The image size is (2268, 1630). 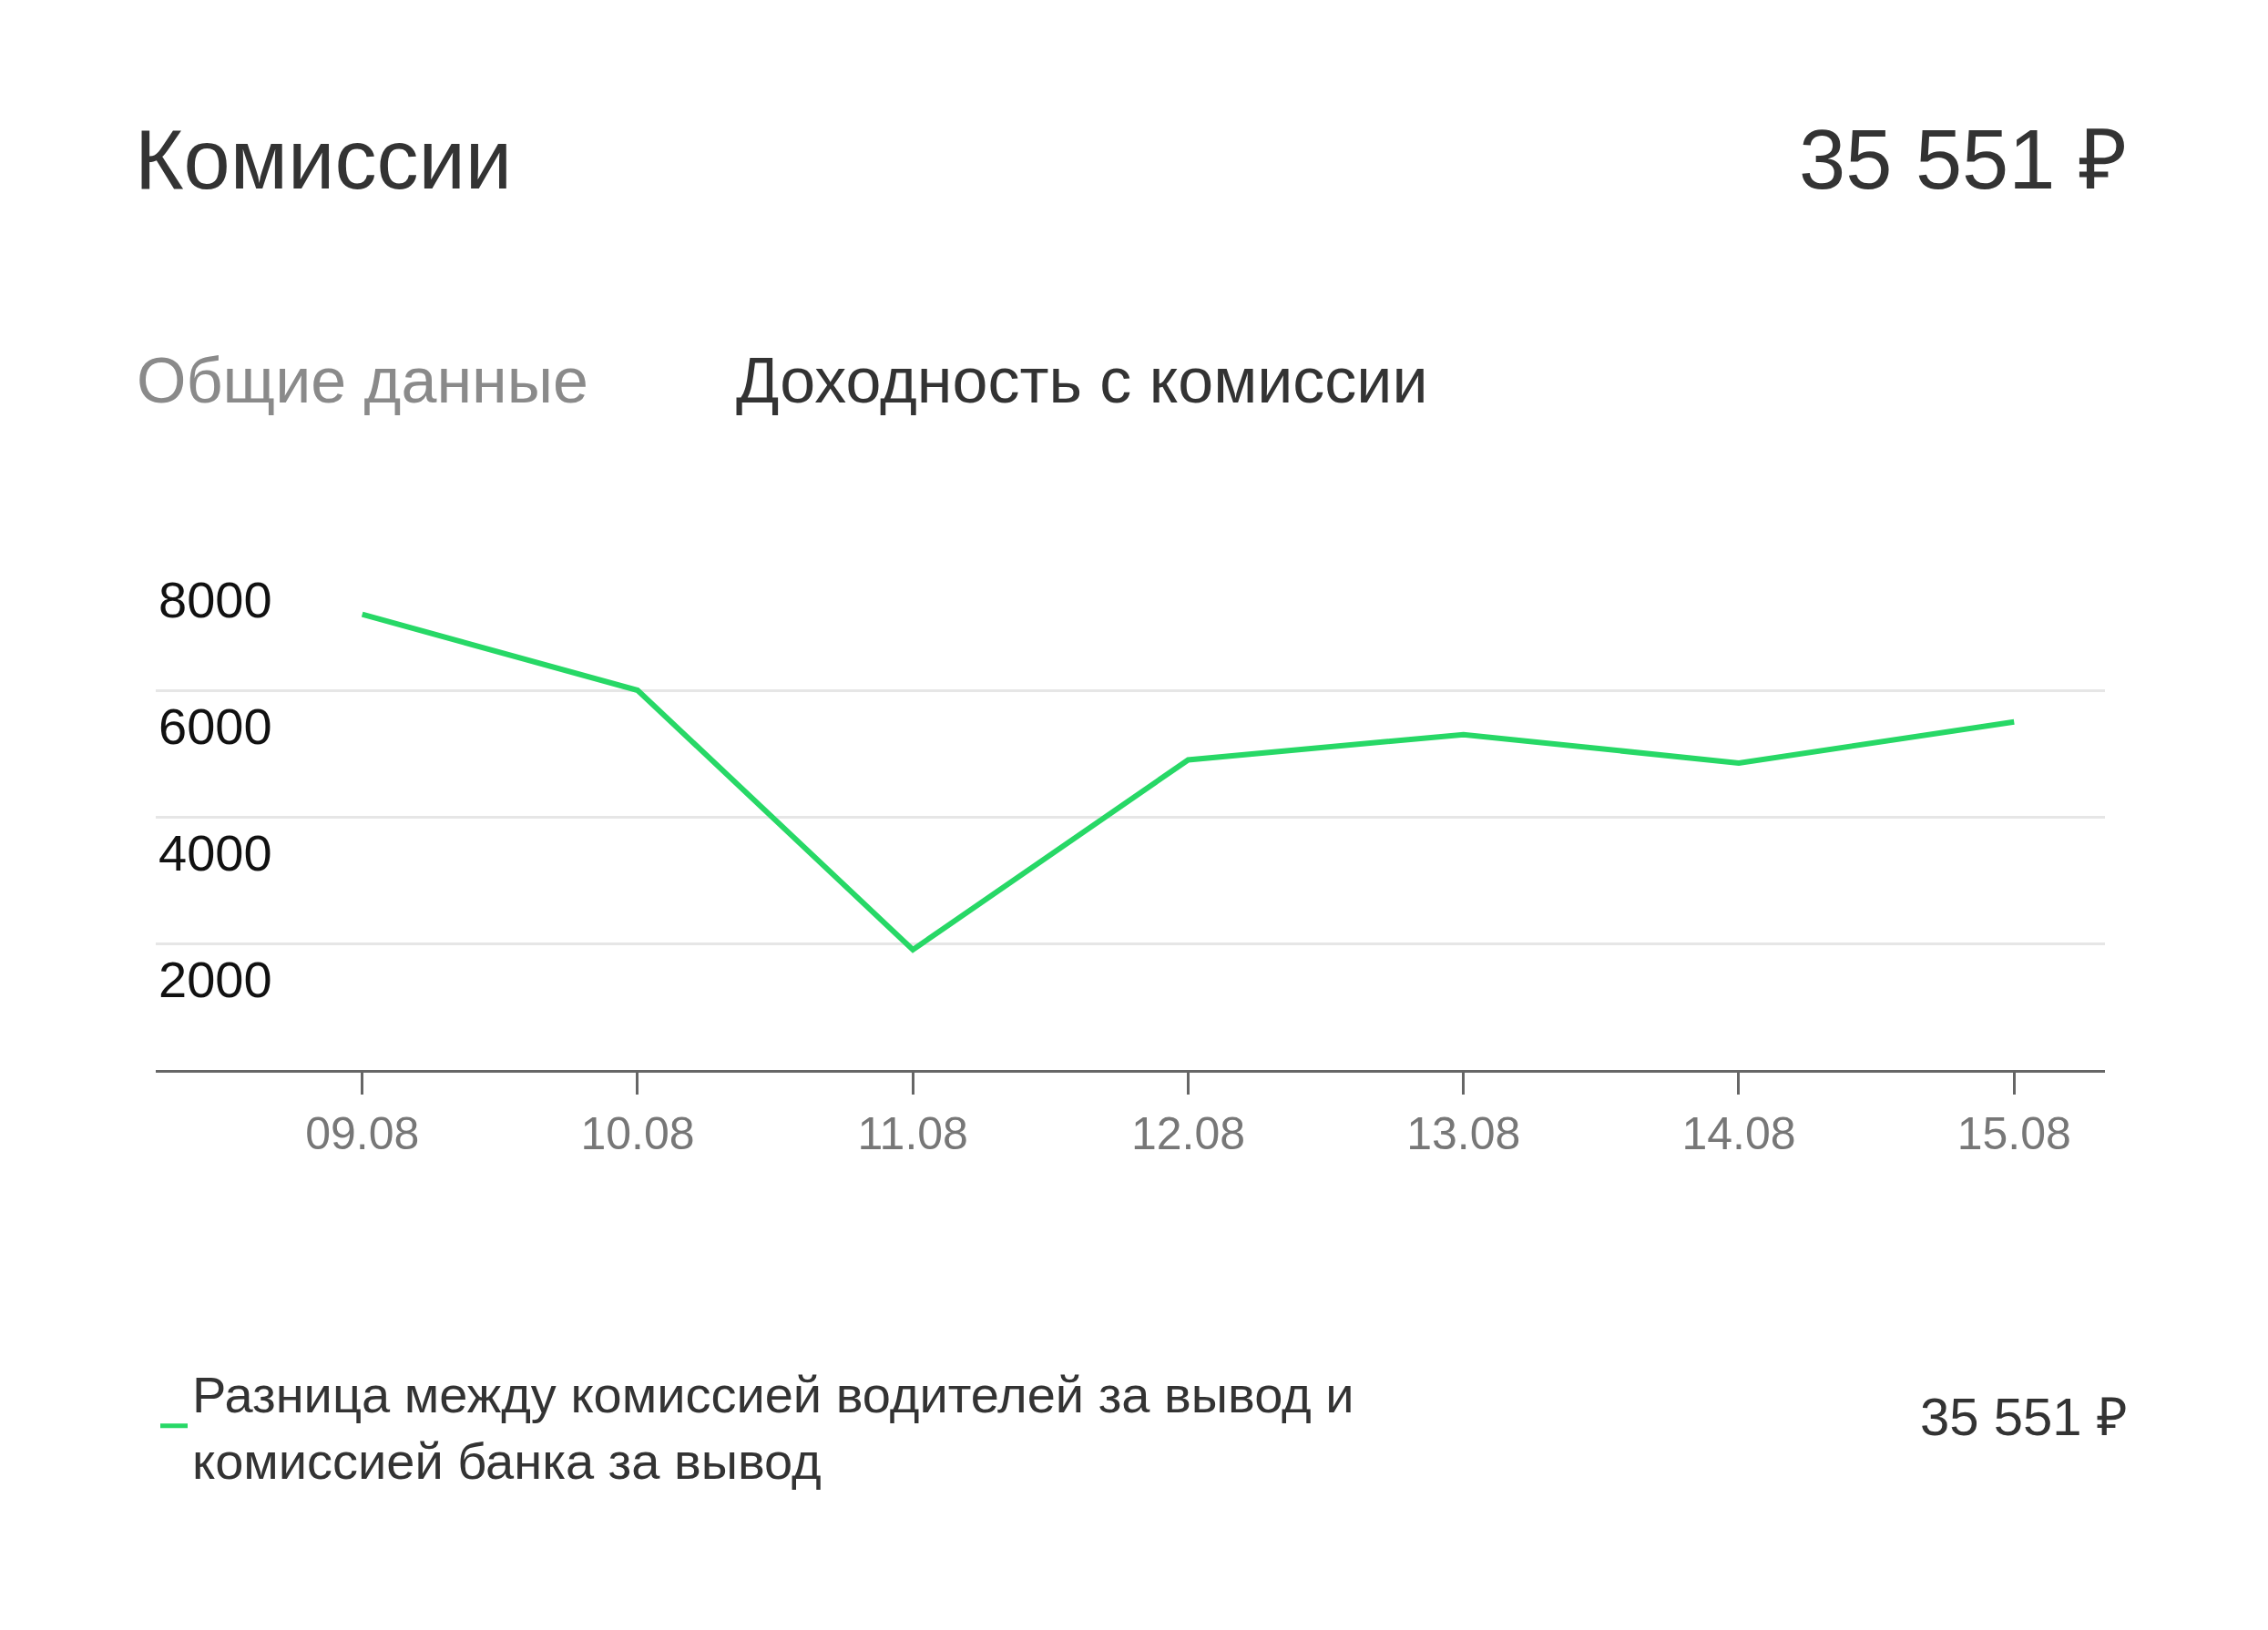 What do you see at coordinates (363, 380) in the screenshot?
I see `text: Общие данные` at bounding box center [363, 380].